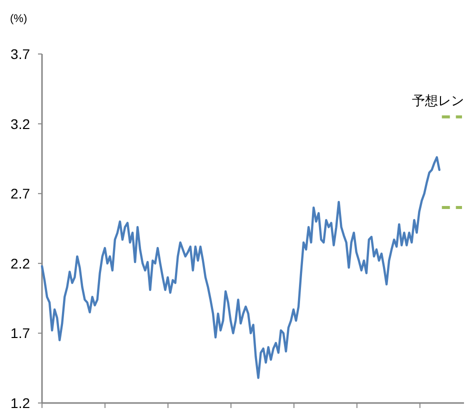  I want to click on series-label: 予想レン, so click(438, 100).